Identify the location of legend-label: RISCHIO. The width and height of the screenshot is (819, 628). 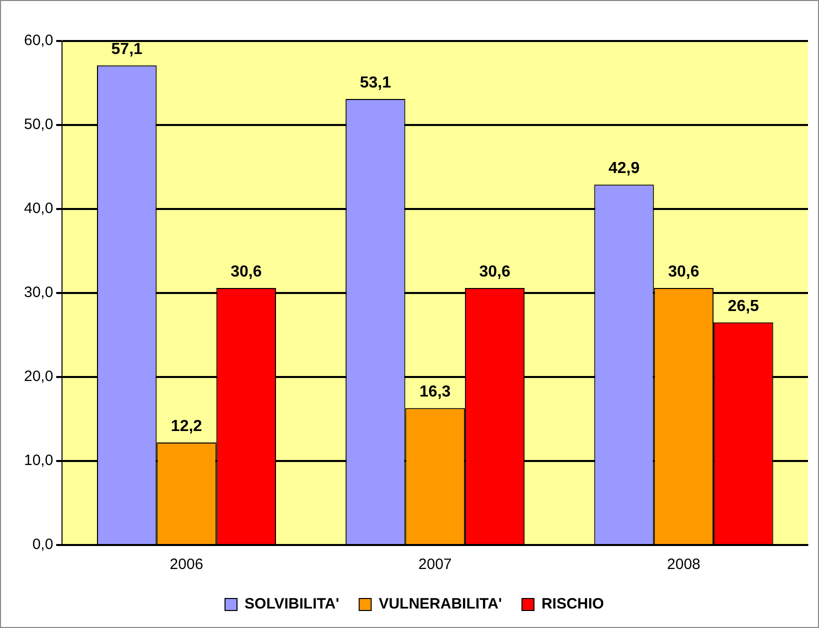
(572, 604).